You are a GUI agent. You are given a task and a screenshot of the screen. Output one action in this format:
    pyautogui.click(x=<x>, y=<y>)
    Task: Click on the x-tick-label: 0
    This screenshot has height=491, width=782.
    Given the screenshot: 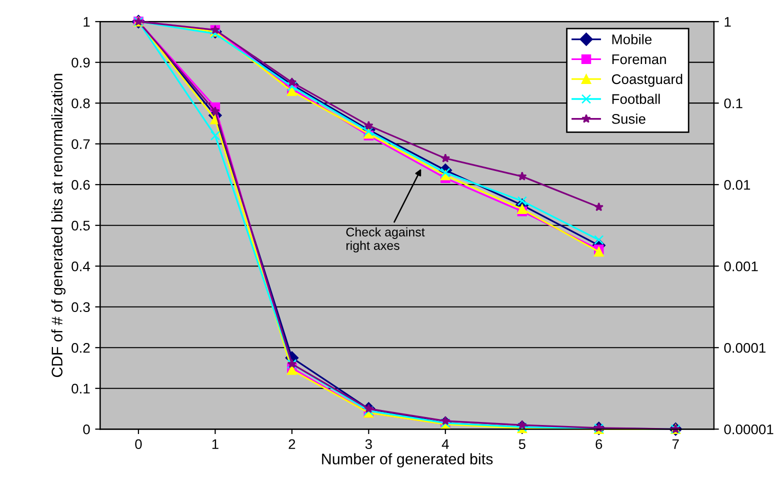 What is the action you would take?
    pyautogui.click(x=138, y=444)
    